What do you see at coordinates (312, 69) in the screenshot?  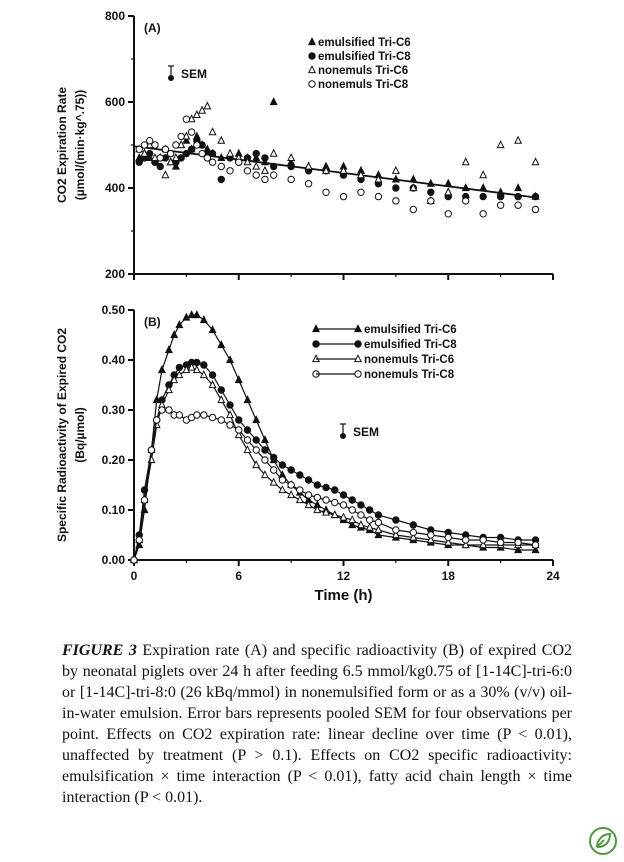 I see `panel-a-legend-marker` at bounding box center [312, 69].